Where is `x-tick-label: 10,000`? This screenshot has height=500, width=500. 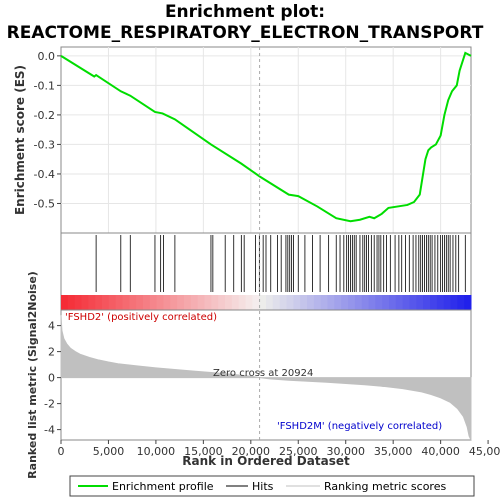
x-tick-label: 10,000 is located at coordinates (156, 451).